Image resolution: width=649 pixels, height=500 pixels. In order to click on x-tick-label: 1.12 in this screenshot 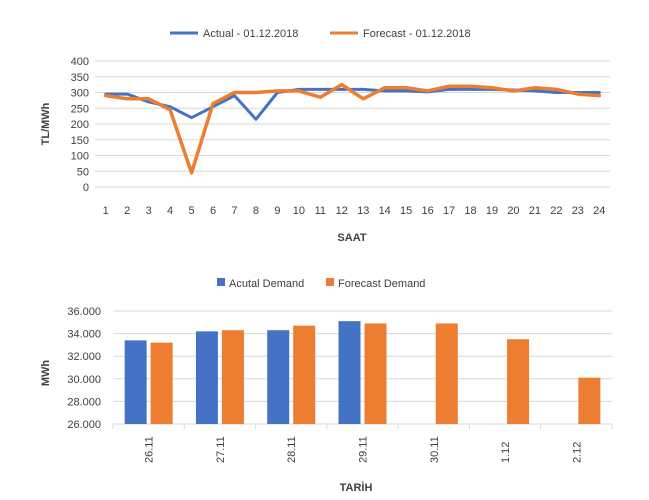, I will do `click(506, 452)`.